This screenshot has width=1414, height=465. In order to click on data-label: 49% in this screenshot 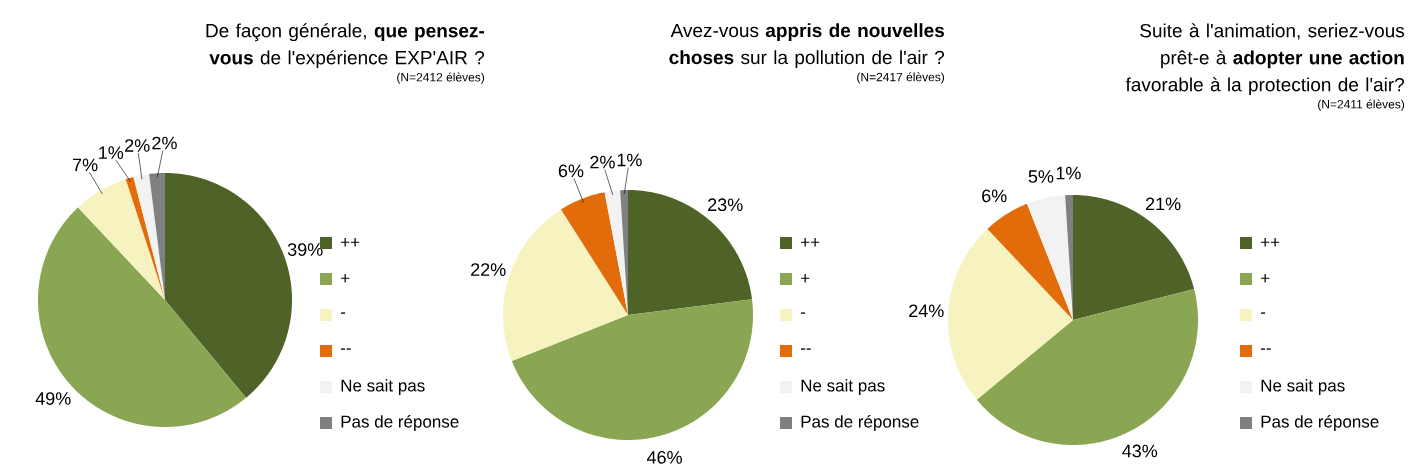, I will do `click(53, 399)`.